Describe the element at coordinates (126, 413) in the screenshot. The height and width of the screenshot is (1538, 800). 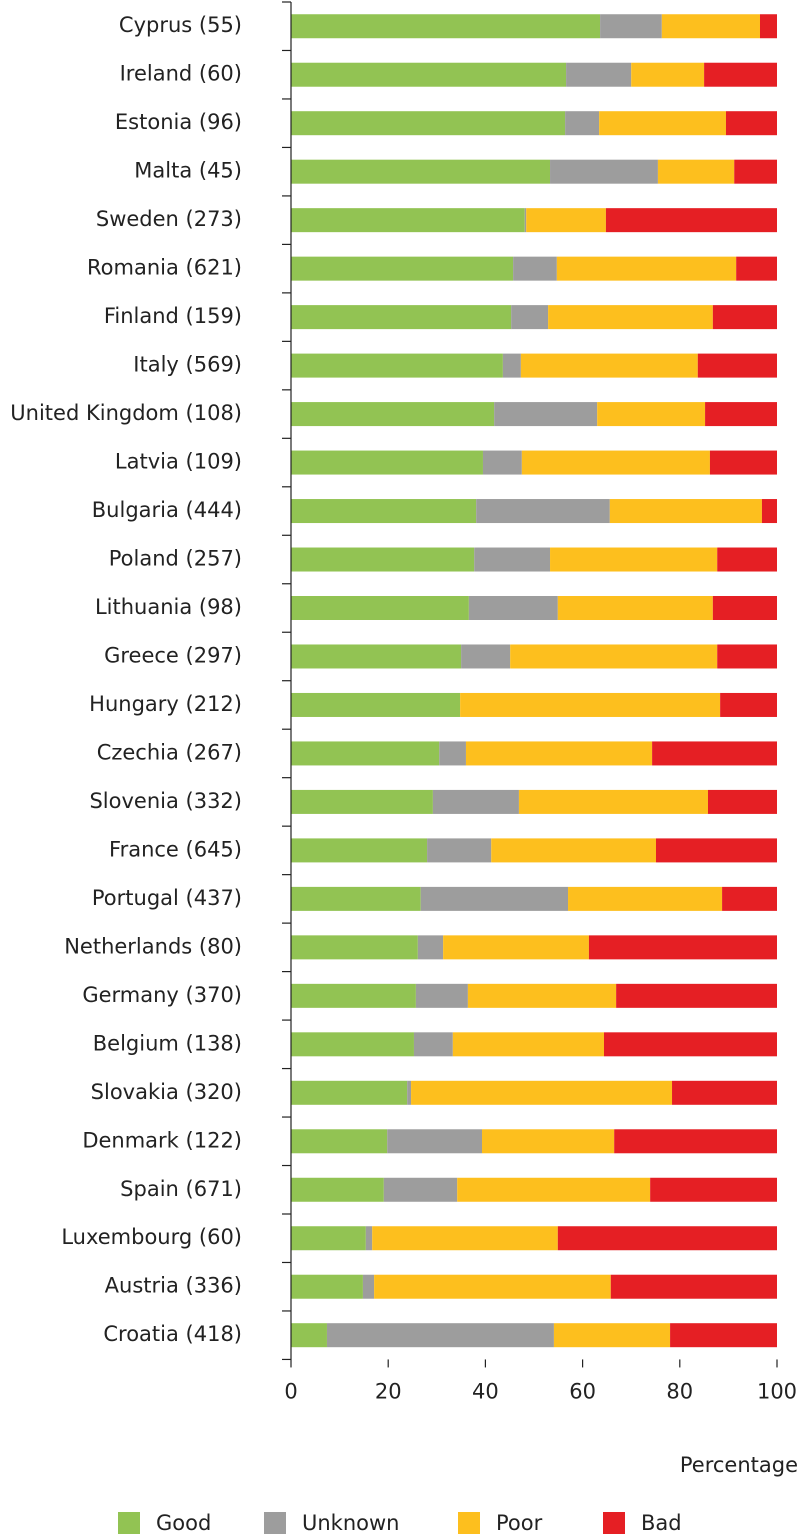
I see `y-tick-label: United Kingdom (108)` at that location.